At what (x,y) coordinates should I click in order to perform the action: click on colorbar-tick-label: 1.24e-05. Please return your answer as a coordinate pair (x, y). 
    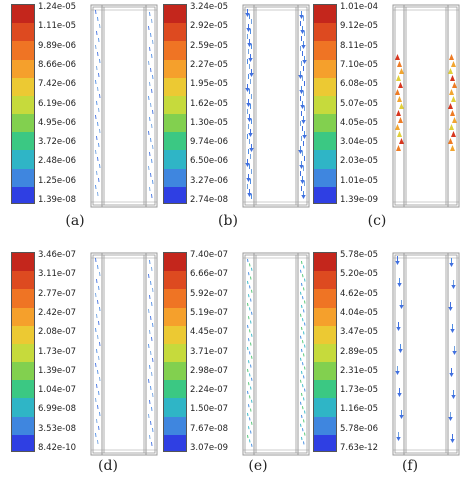
    Looking at the image, I should click on (57, 7).